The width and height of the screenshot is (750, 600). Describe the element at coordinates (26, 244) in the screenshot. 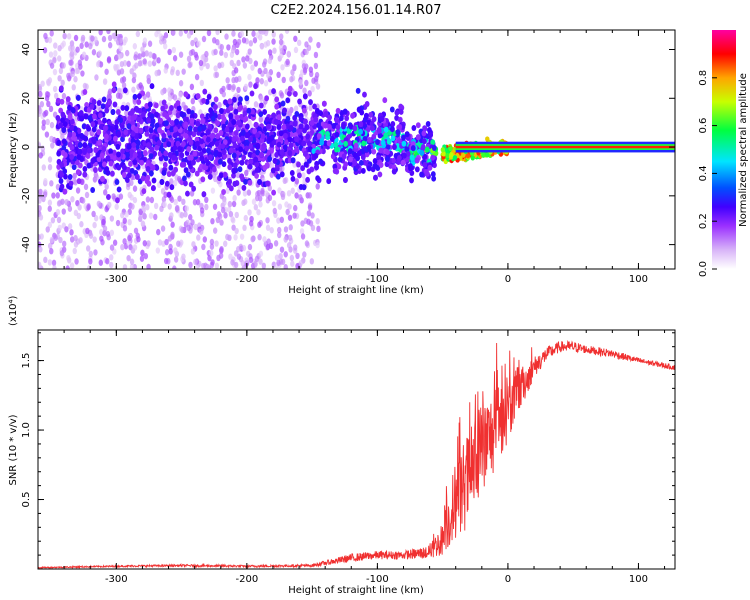

I see `spectrogram-y-tick-label: -40` at that location.